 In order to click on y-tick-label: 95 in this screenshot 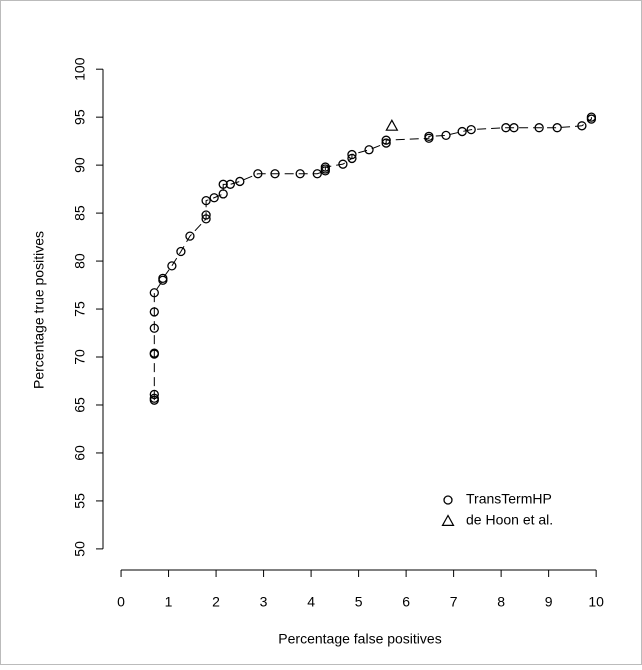, I will do `click(80, 117)`.